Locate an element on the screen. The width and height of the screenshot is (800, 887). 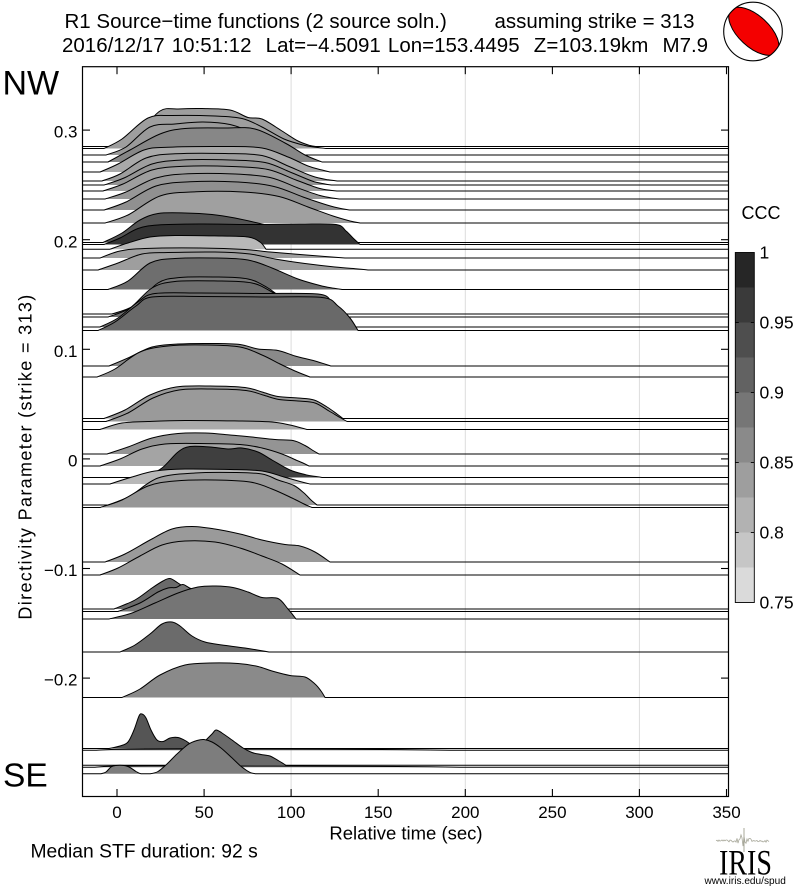
svg-text: CCC is located at coordinates (761, 213).